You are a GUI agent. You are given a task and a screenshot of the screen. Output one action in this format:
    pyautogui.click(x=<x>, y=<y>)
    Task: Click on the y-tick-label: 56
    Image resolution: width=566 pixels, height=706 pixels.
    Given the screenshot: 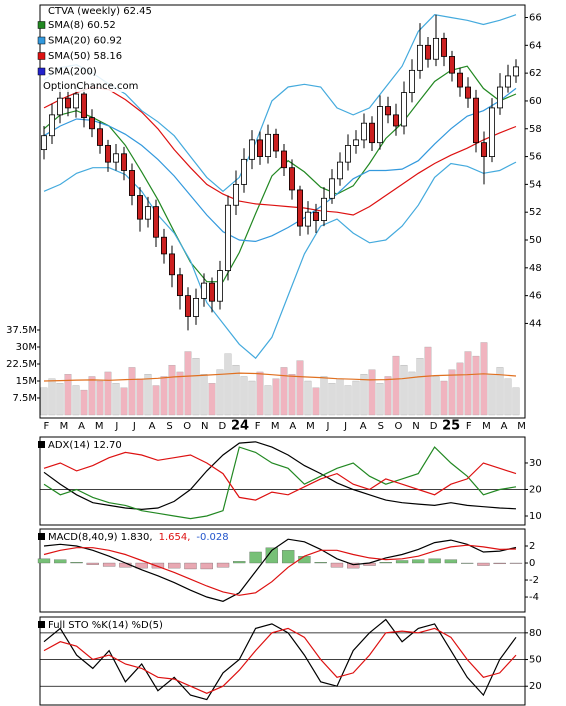 What is the action you would take?
    pyautogui.click(x=535, y=157)
    